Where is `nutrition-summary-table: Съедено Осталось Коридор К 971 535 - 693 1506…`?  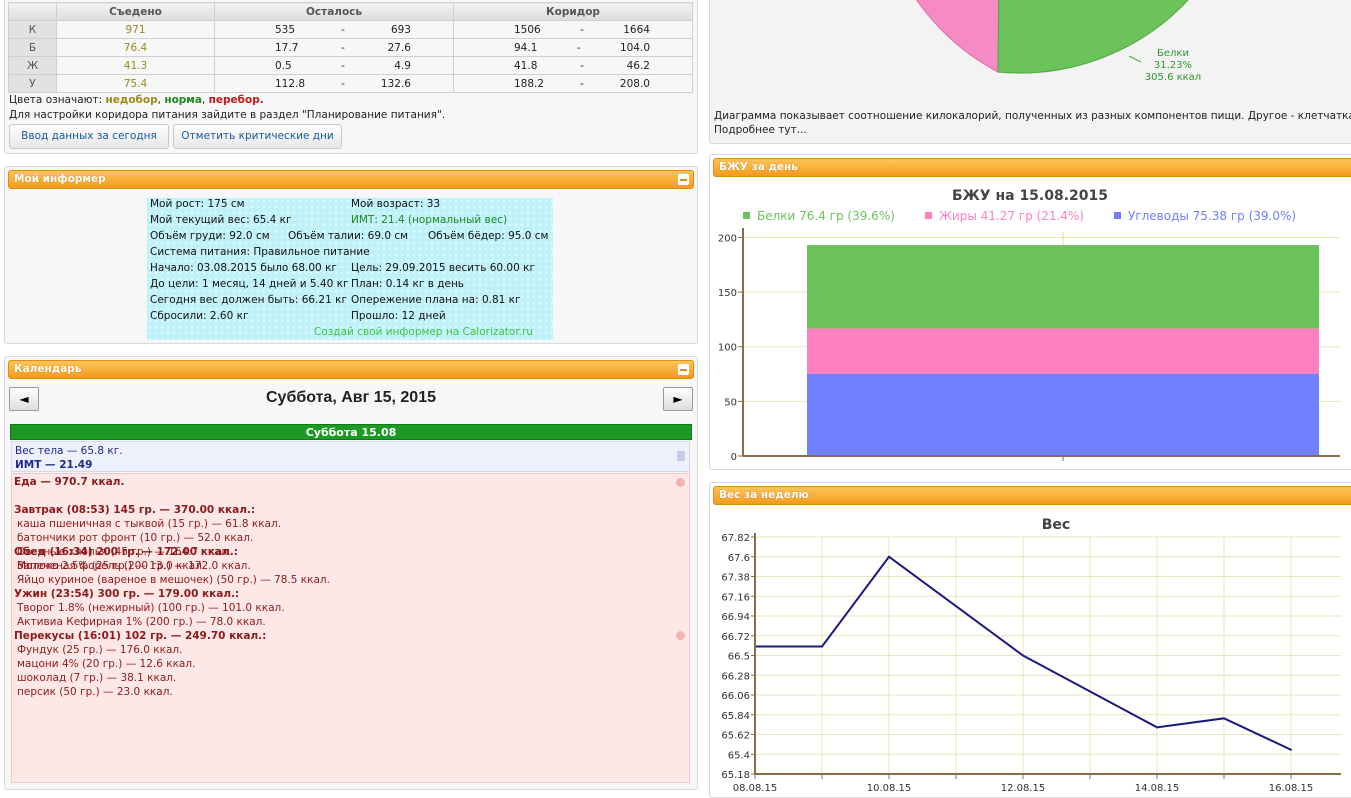 nutrition-summary-table: Съедено Осталось Коридор К 971 535 - 693 1506… is located at coordinates (350, 47).